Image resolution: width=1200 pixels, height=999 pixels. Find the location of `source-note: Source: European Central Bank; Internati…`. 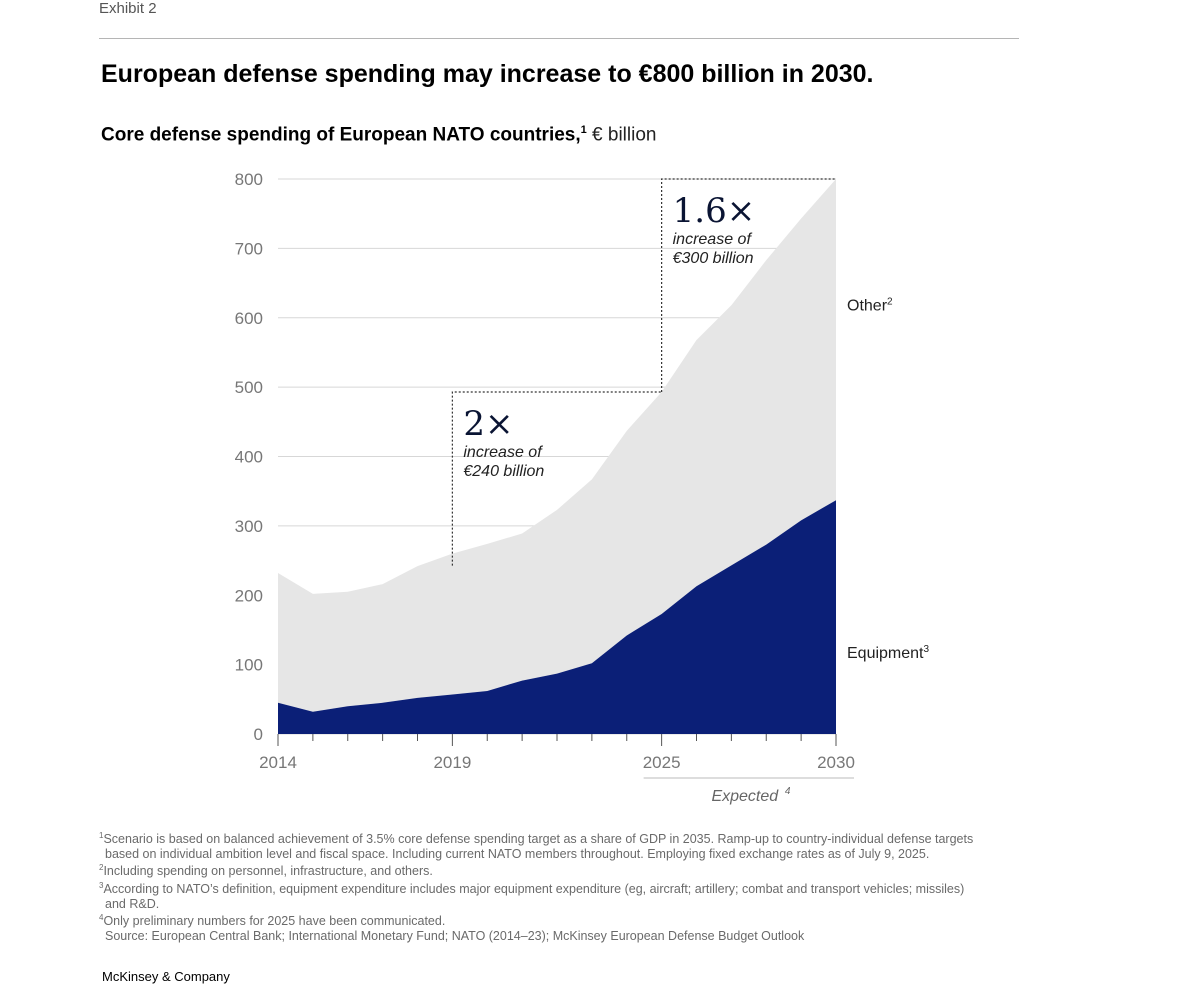

source-note: Source: European Central Bank; Internati… is located at coordinates (455, 936).